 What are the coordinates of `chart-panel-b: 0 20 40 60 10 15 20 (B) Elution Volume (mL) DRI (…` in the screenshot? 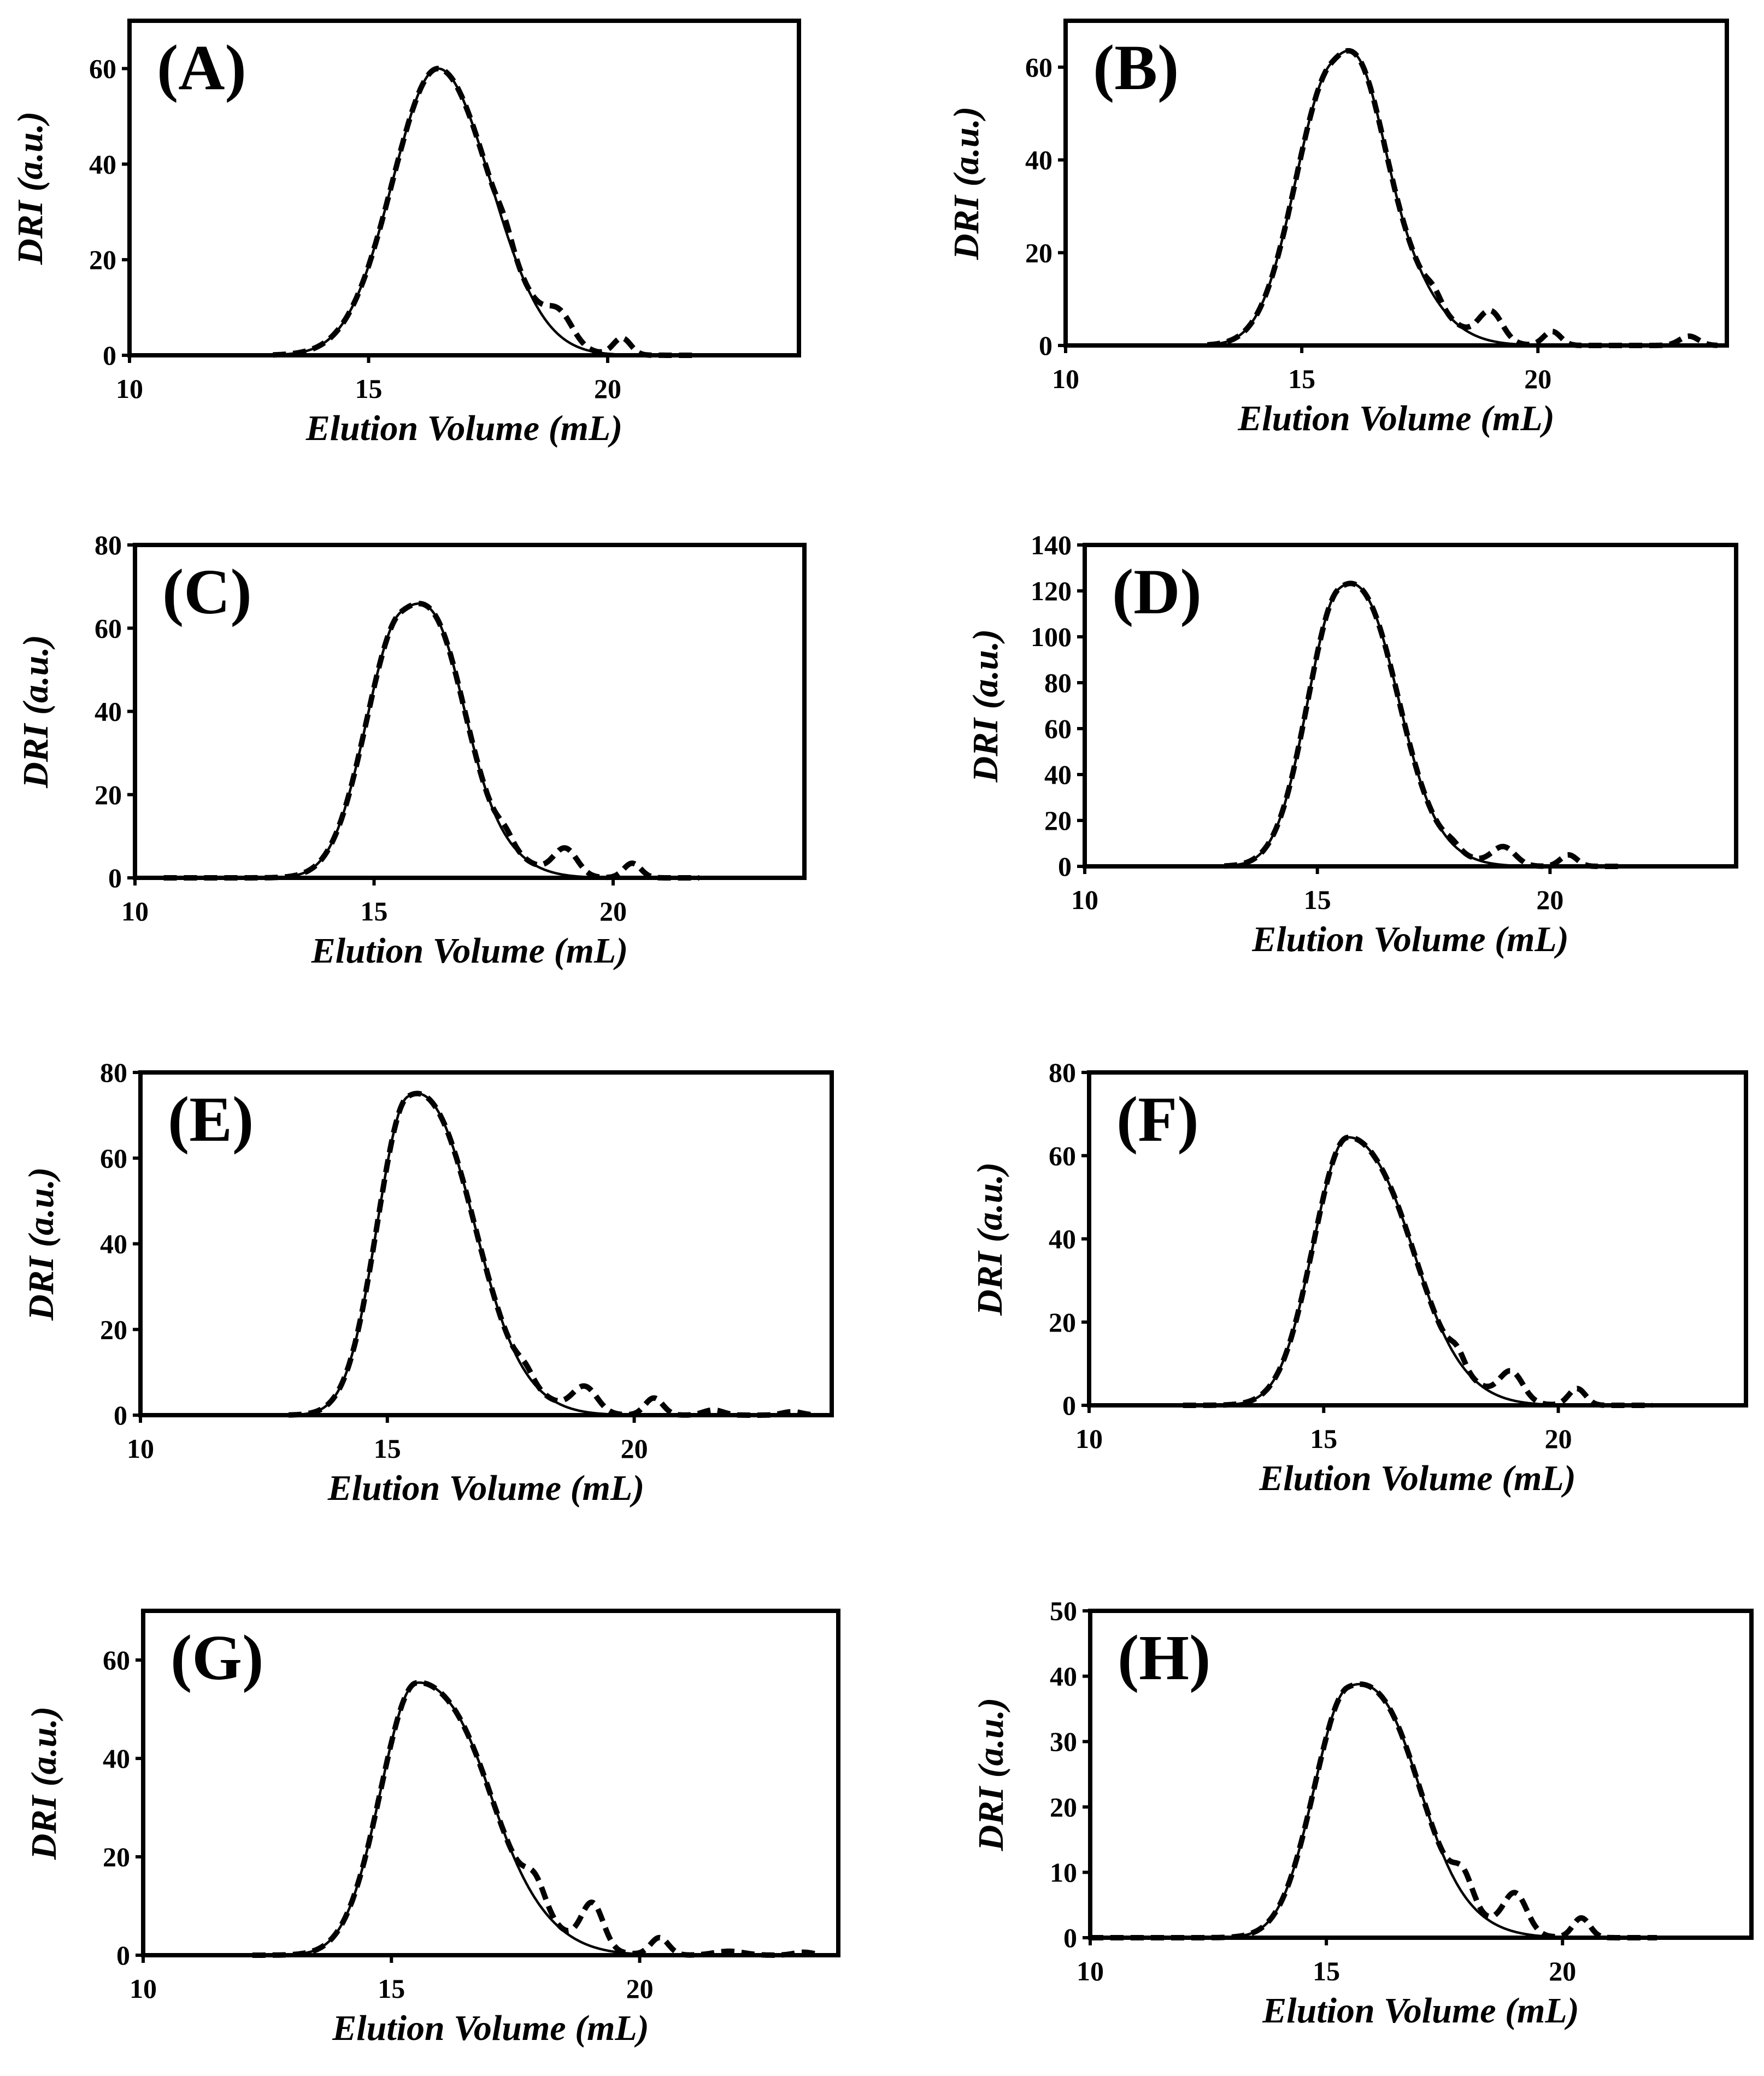 It's located at (1337, 228).